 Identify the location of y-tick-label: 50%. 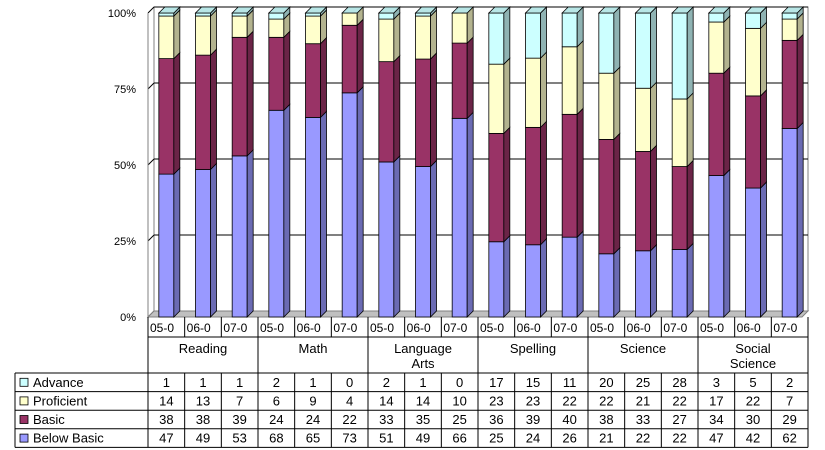
(125, 166).